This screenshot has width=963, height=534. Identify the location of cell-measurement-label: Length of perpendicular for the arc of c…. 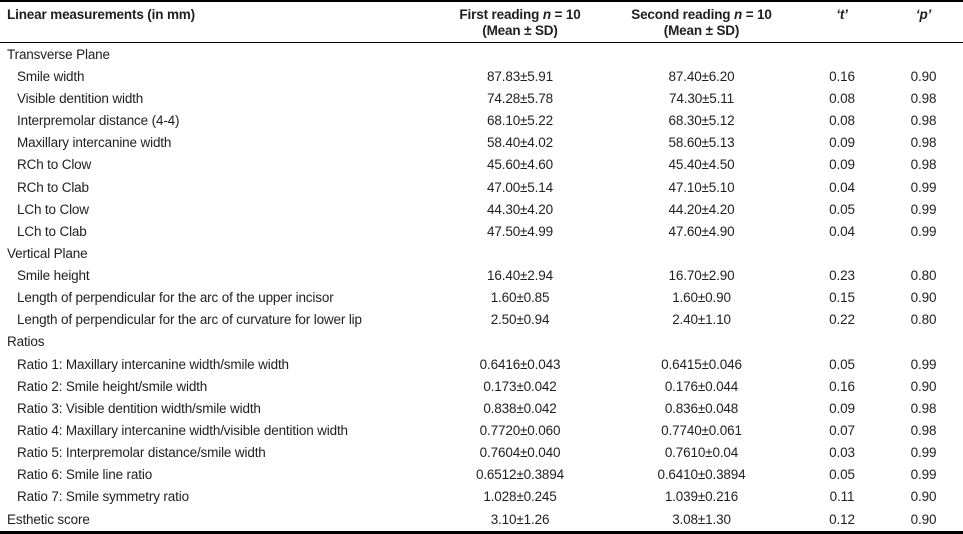
(189, 320).